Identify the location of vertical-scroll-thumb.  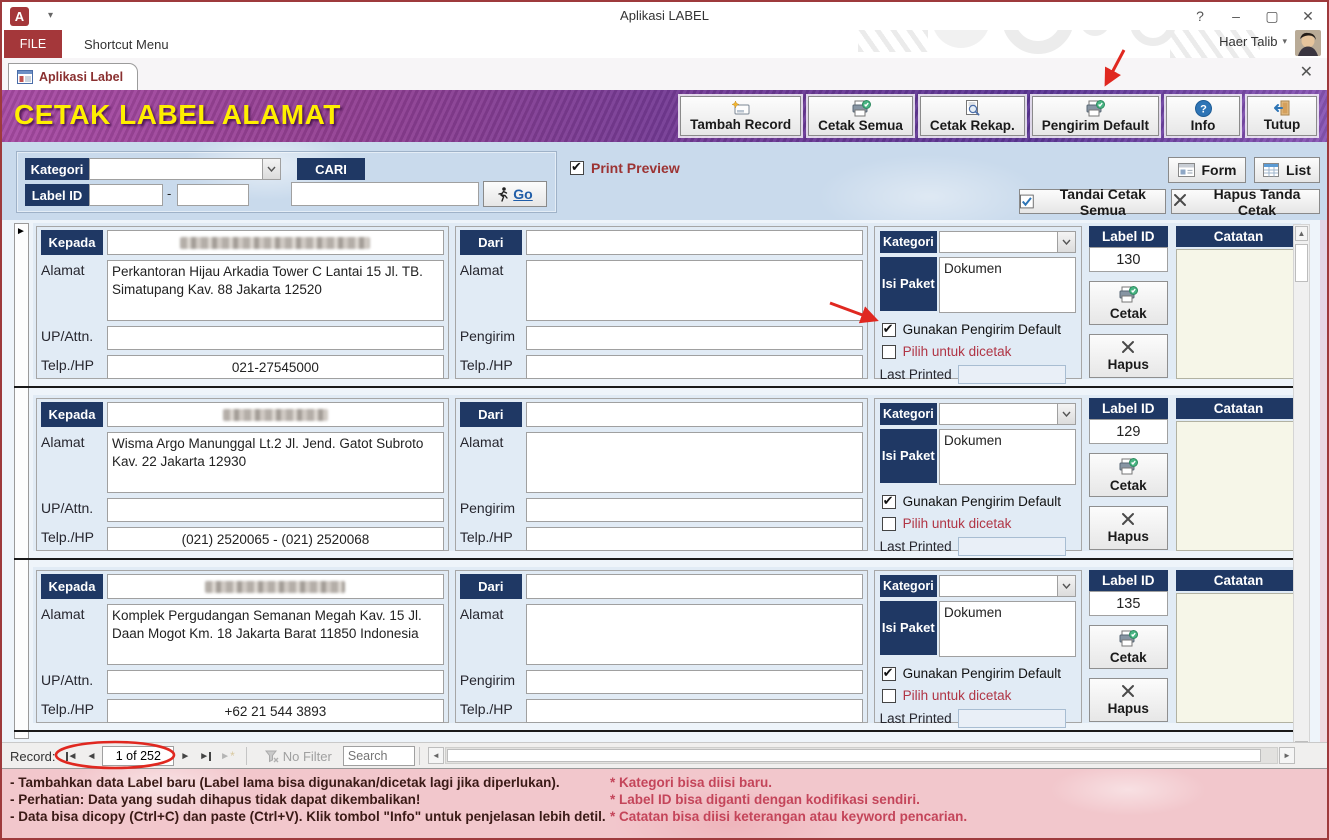
(1301, 263).